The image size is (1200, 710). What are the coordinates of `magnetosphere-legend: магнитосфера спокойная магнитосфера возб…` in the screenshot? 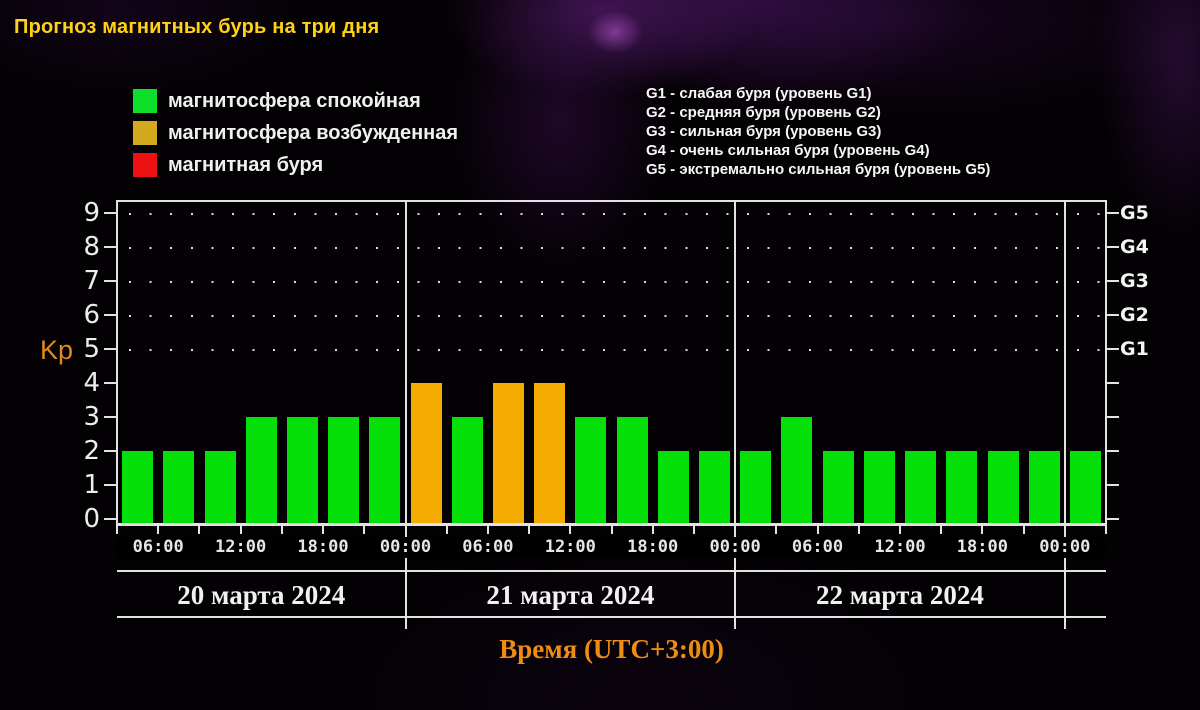 It's located at (295, 133).